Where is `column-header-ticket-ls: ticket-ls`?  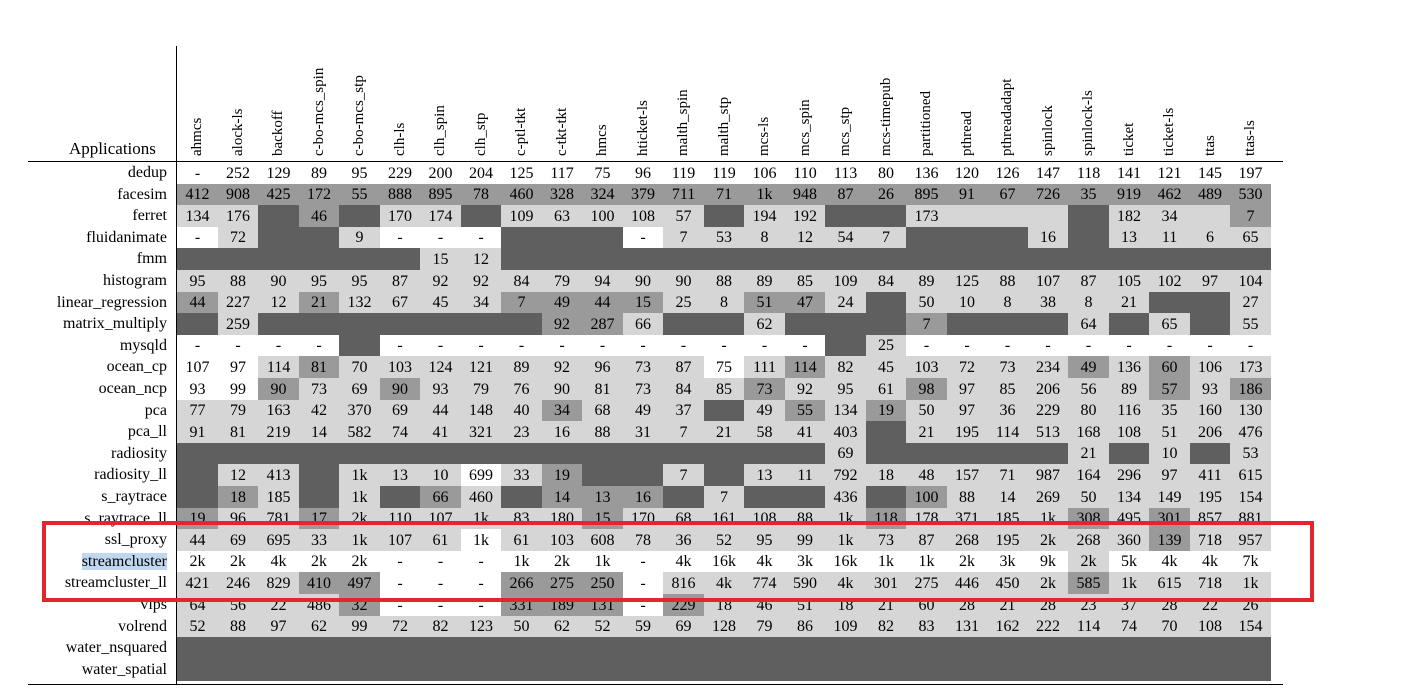
column-header-ticket-ls: ticket-ls is located at coordinates (1169, 131).